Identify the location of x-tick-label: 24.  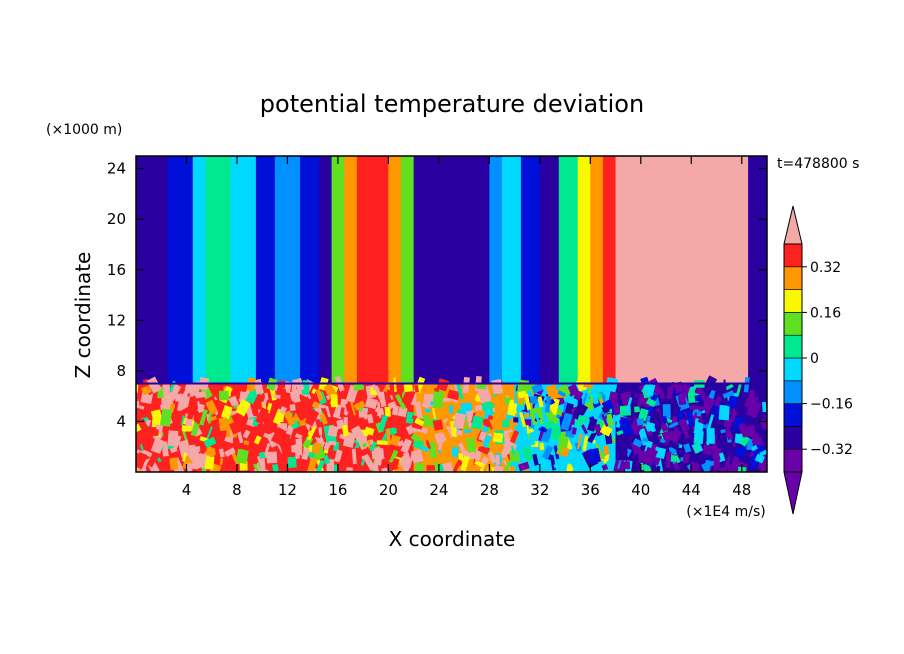
(438, 490).